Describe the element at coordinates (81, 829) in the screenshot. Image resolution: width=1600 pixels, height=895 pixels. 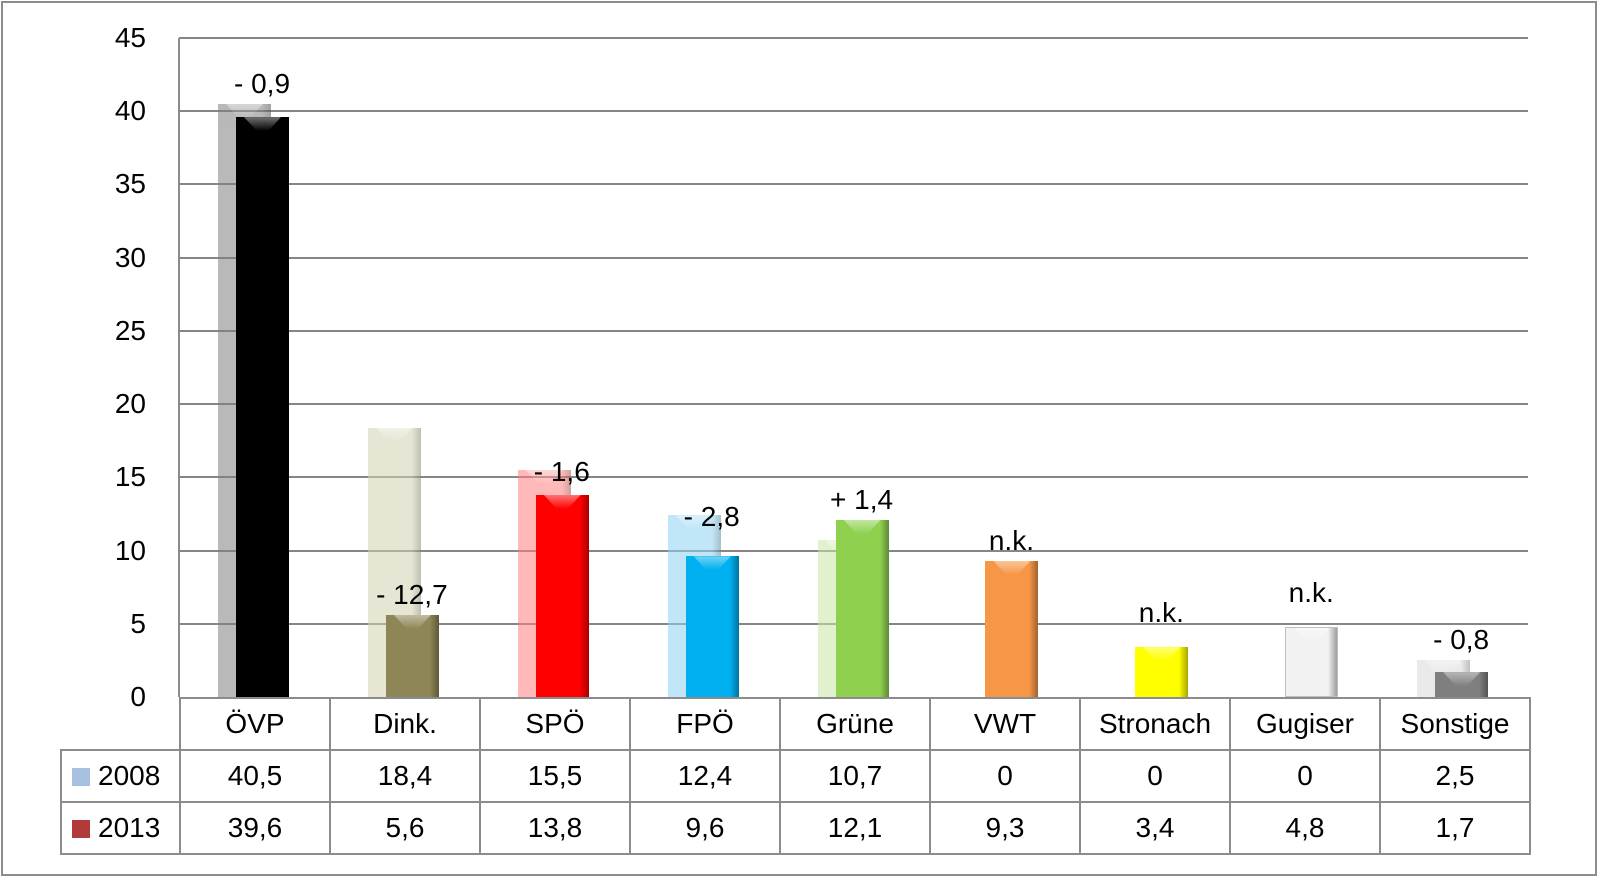
I see `legend-key-2013-icon` at that location.